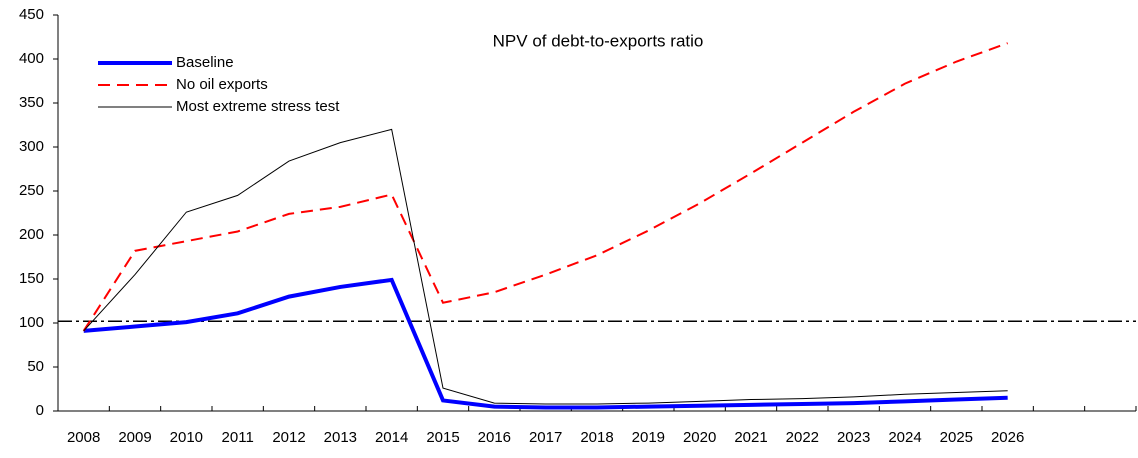 This screenshot has width=1138, height=458. Describe the element at coordinates (35, 366) in the screenshot. I see `y-tick-label: 50` at that location.